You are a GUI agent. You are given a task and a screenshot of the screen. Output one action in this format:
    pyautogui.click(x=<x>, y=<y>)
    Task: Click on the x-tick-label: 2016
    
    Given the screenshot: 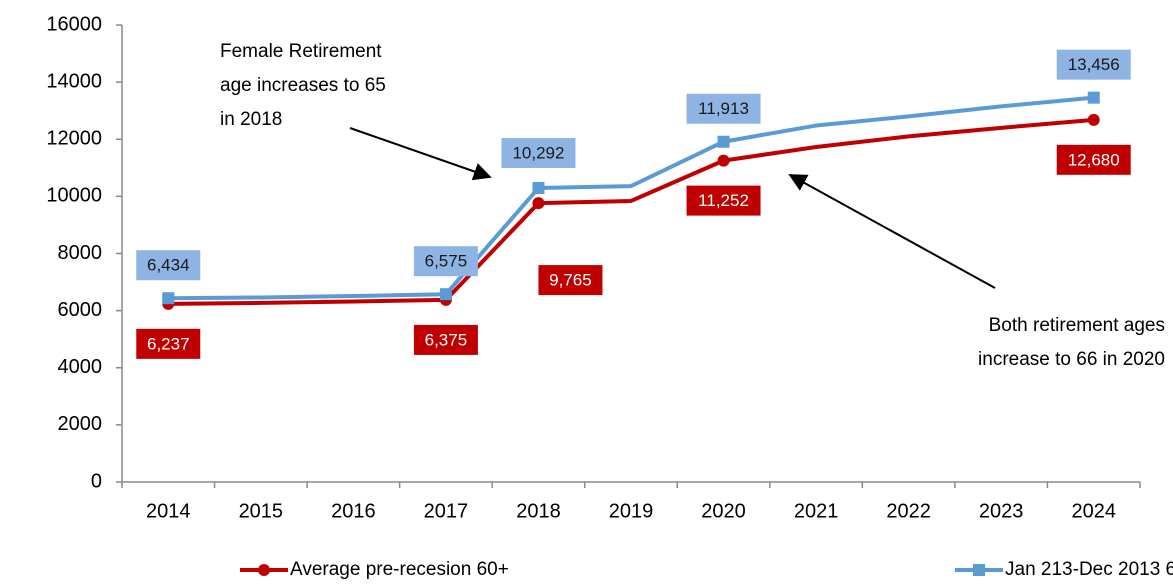 What is the action you would take?
    pyautogui.click(x=353, y=511)
    